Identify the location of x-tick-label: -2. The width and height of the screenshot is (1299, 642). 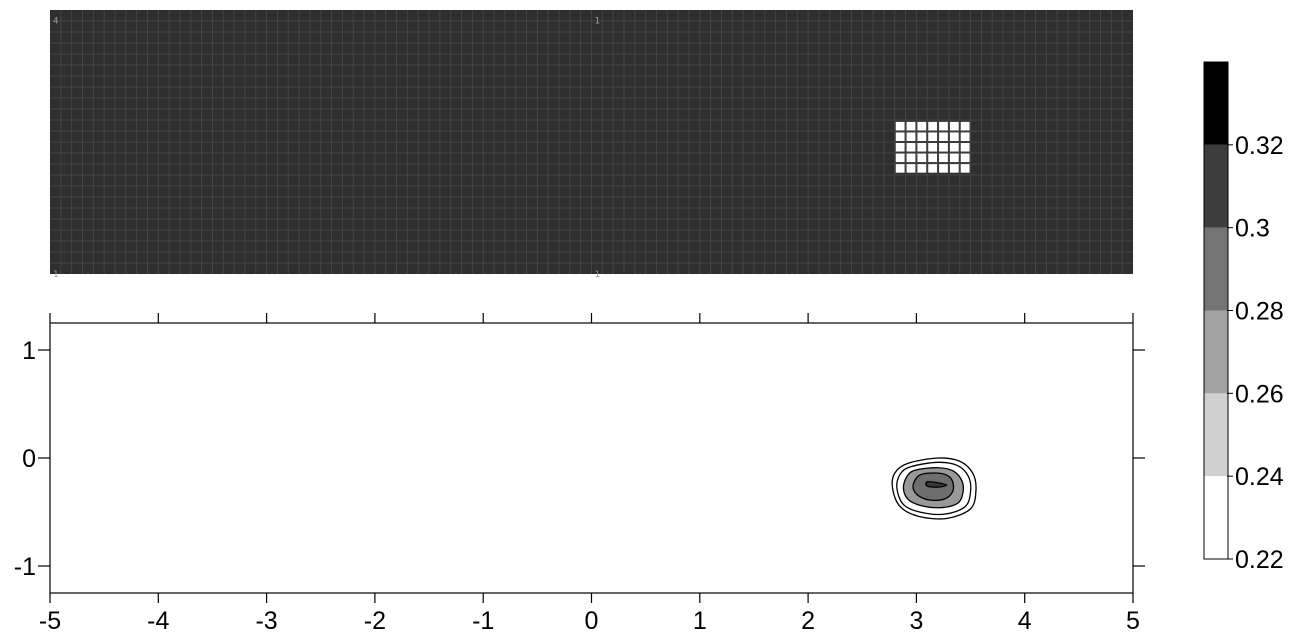
(375, 621).